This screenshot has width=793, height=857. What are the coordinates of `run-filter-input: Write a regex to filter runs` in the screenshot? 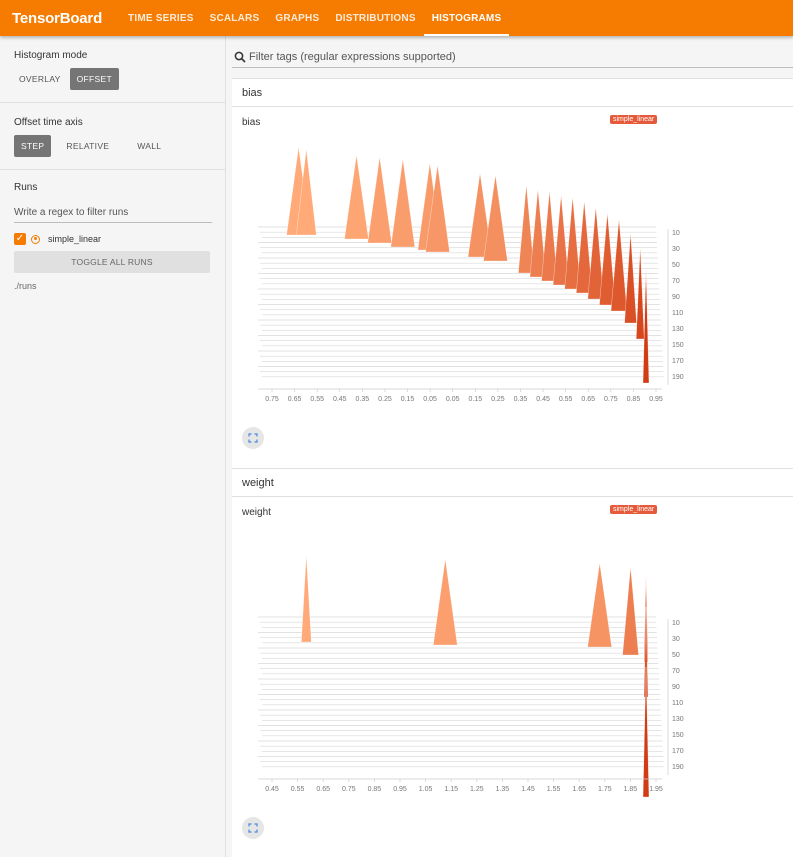 It's located at (113, 212).